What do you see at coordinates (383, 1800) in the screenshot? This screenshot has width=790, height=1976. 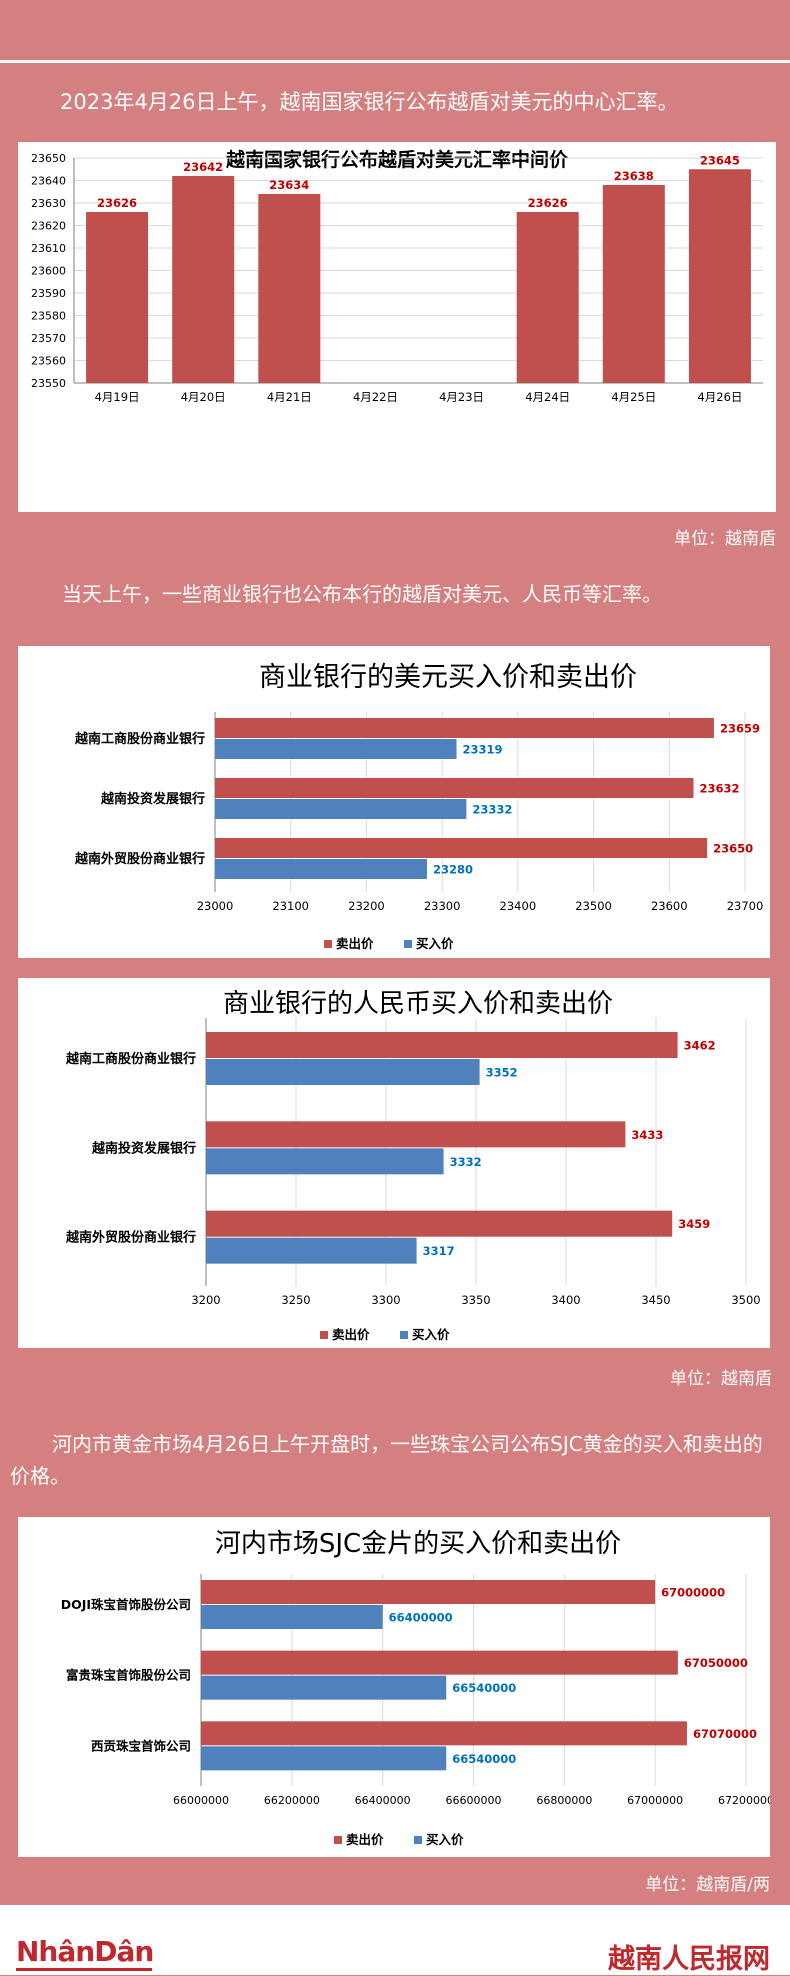 I see `x-tick-label: 66400000` at bounding box center [383, 1800].